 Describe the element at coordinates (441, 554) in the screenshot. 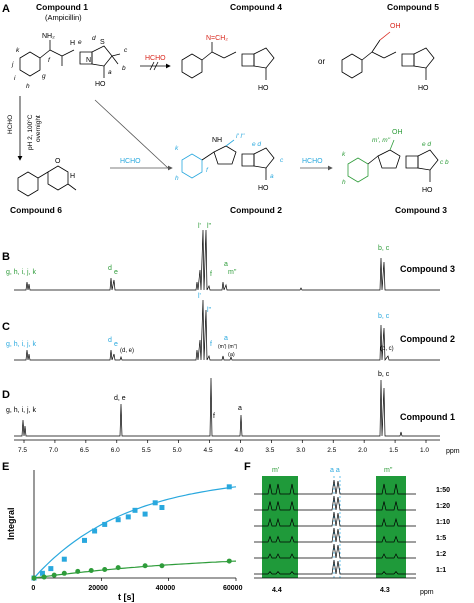

I see `f-ratio-label: 1:2` at that location.